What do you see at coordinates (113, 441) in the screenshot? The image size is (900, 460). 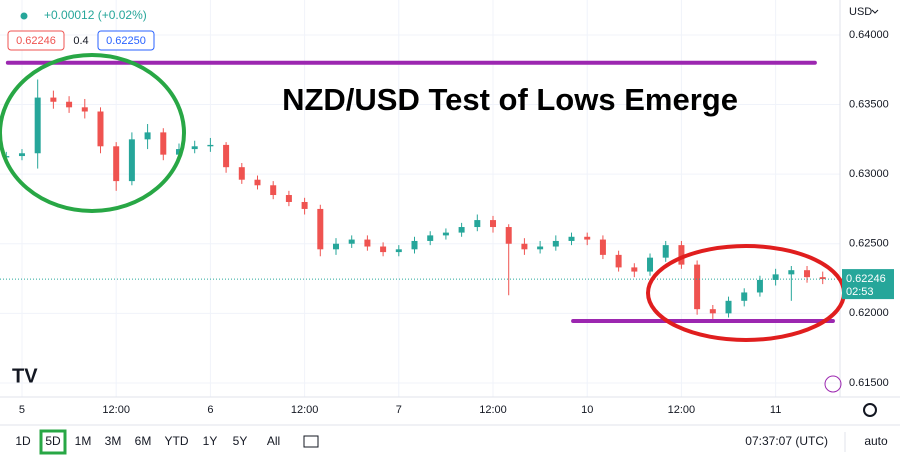 I see `range-button: 3M` at bounding box center [113, 441].